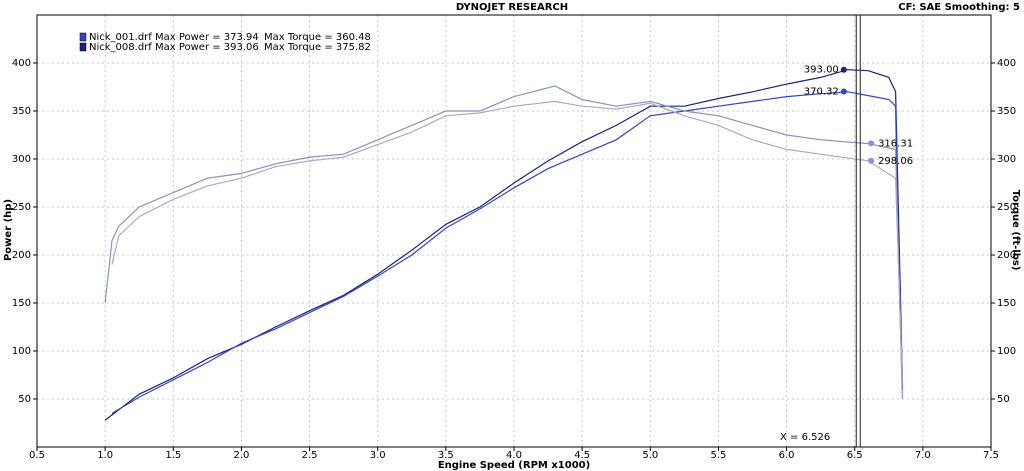 This screenshot has width=1024, height=471. What do you see at coordinates (173, 455) in the screenshot?
I see `x-tick-label: 1.5` at bounding box center [173, 455].